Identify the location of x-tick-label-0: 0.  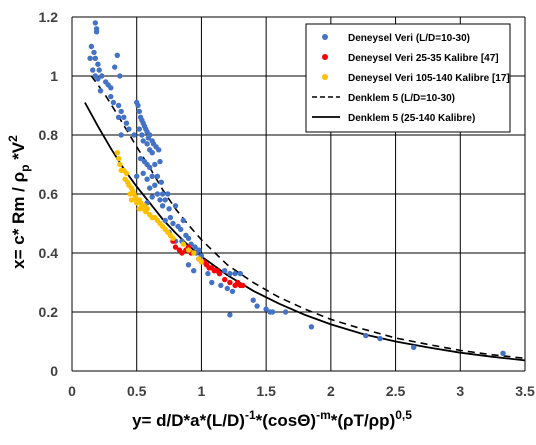
(72, 391).